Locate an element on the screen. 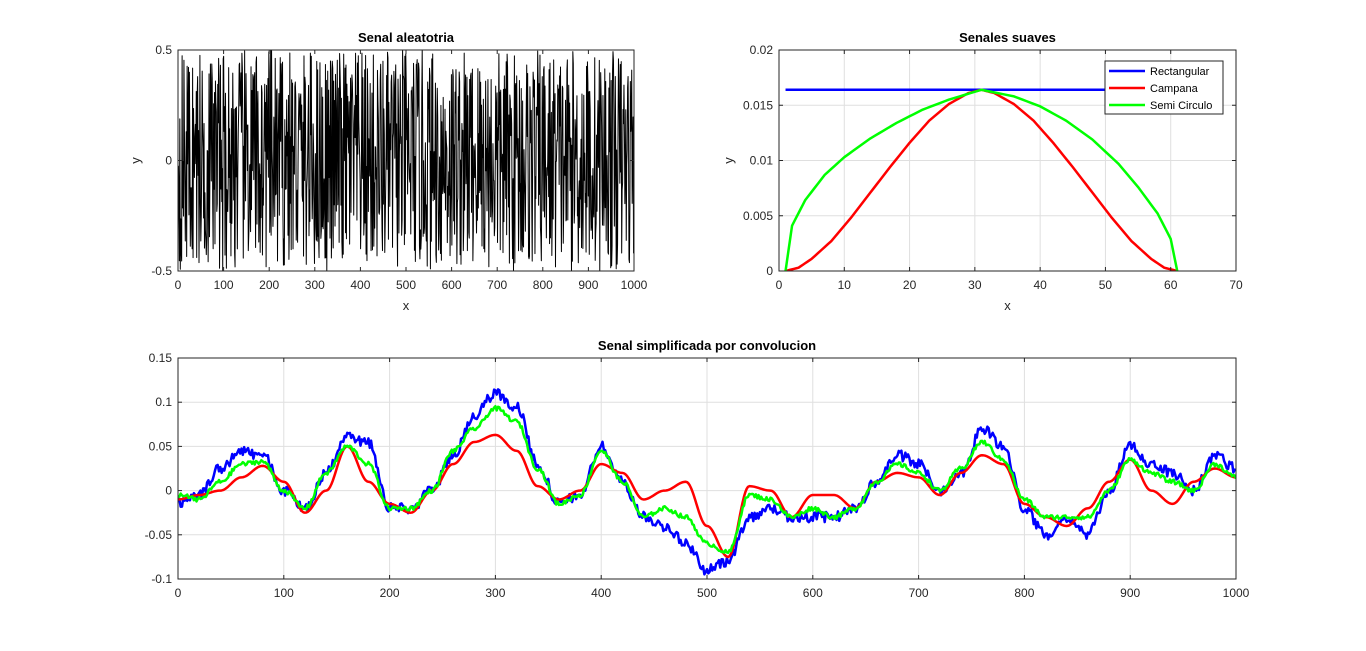 The height and width of the screenshot is (651, 1366). y-tick-label: 0.1 is located at coordinates (163, 402).